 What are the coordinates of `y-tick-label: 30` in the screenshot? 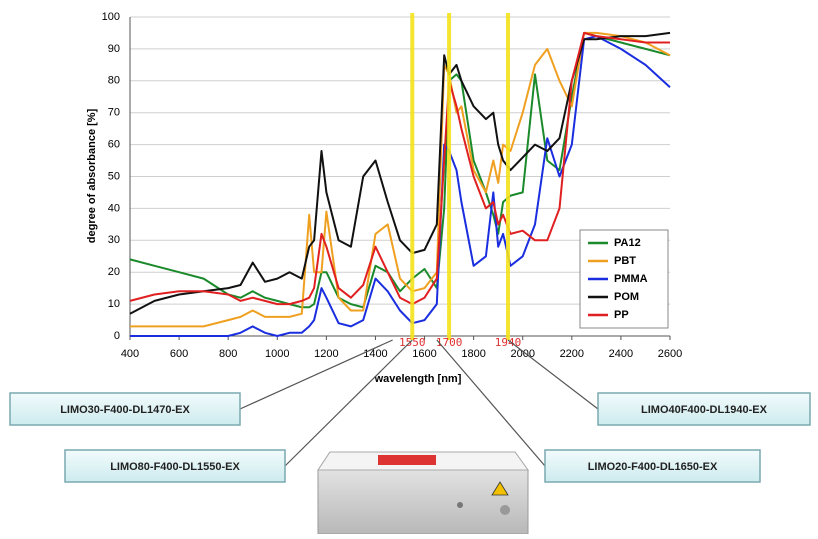 It's located at (114, 240).